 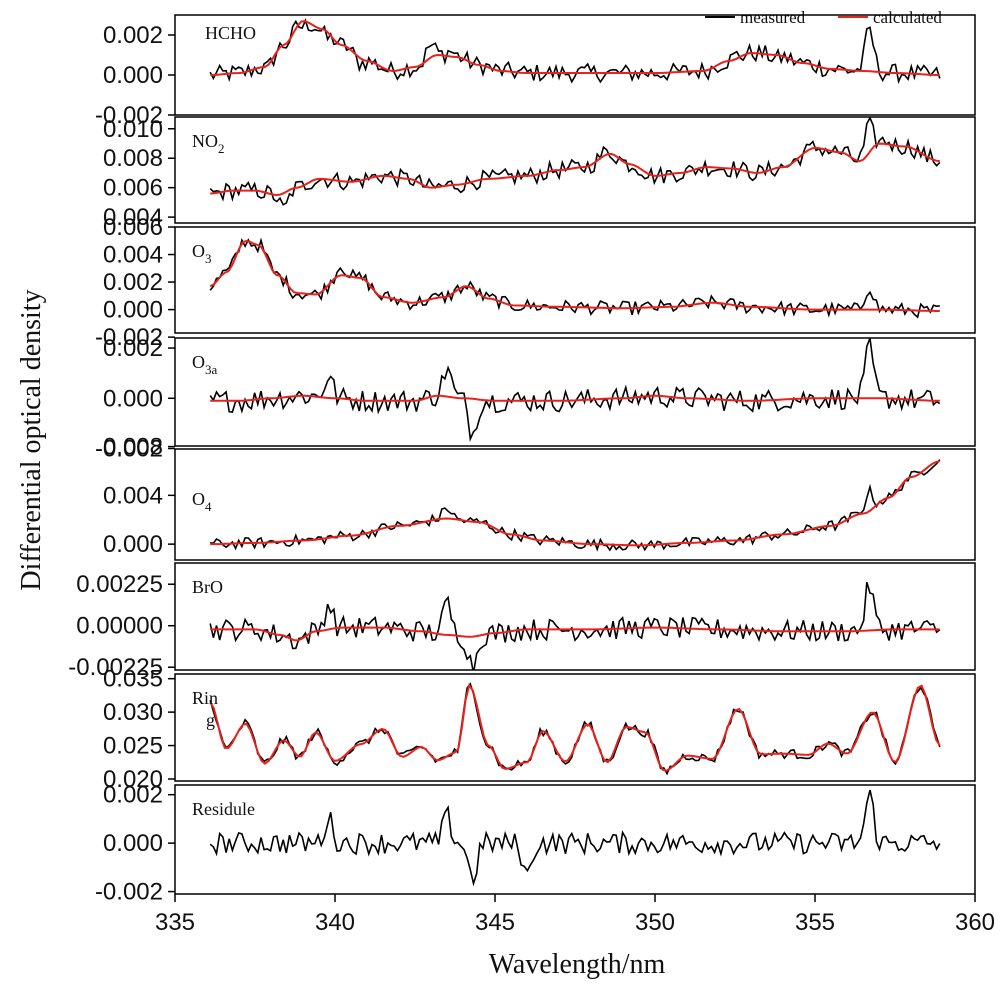 I want to click on y-tick-label-6-0: 0.020, so click(x=133, y=779).